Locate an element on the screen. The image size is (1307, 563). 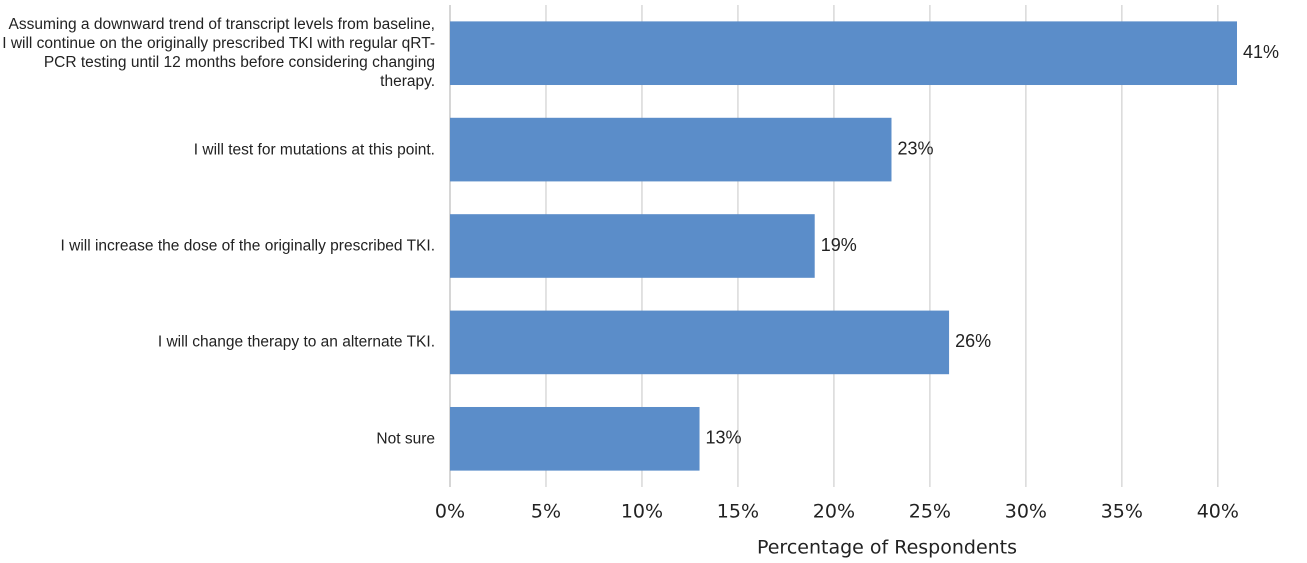
x-tick-label: 40% is located at coordinates (1218, 512).